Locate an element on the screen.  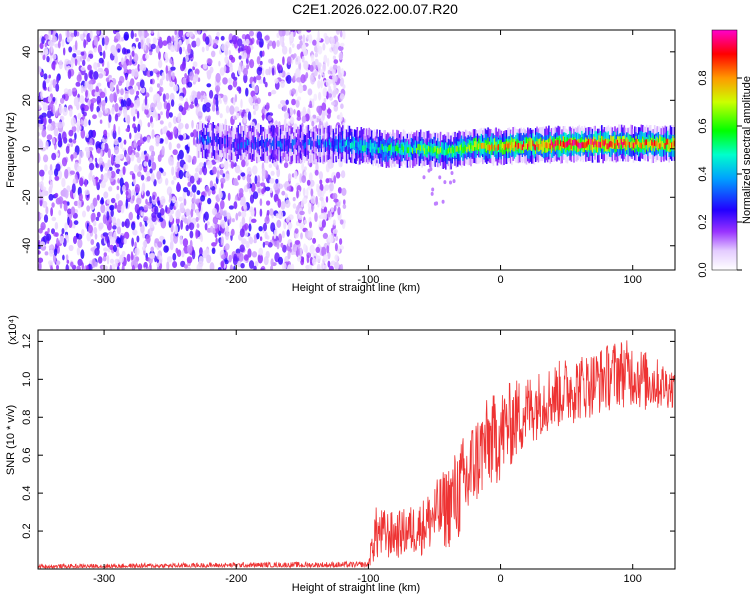
snr-yscale-label: (x10⁴) is located at coordinates (13, 330).